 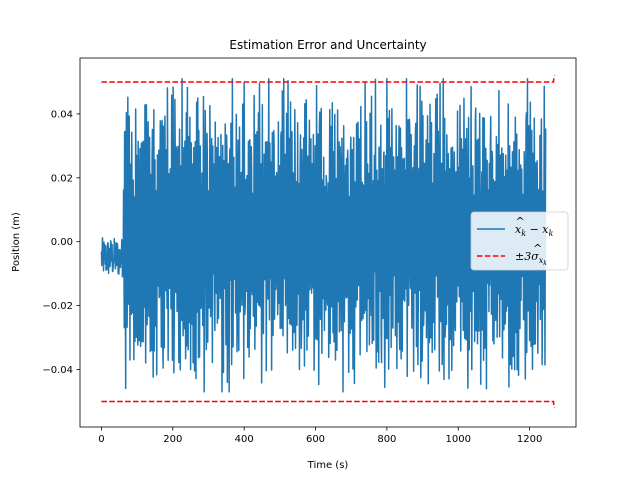 What do you see at coordinates (458, 439) in the screenshot?
I see `x-tick-label: 1000` at bounding box center [458, 439].